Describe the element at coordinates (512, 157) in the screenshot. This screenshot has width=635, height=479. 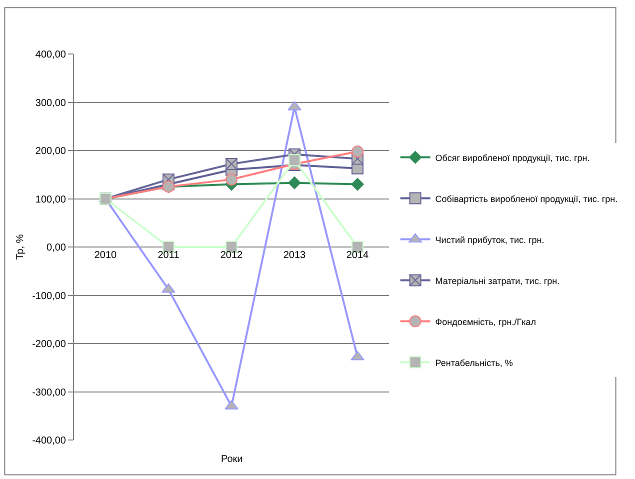
I see `legend-label: Обсяг виробленої продукції, тис. грн.` at that location.